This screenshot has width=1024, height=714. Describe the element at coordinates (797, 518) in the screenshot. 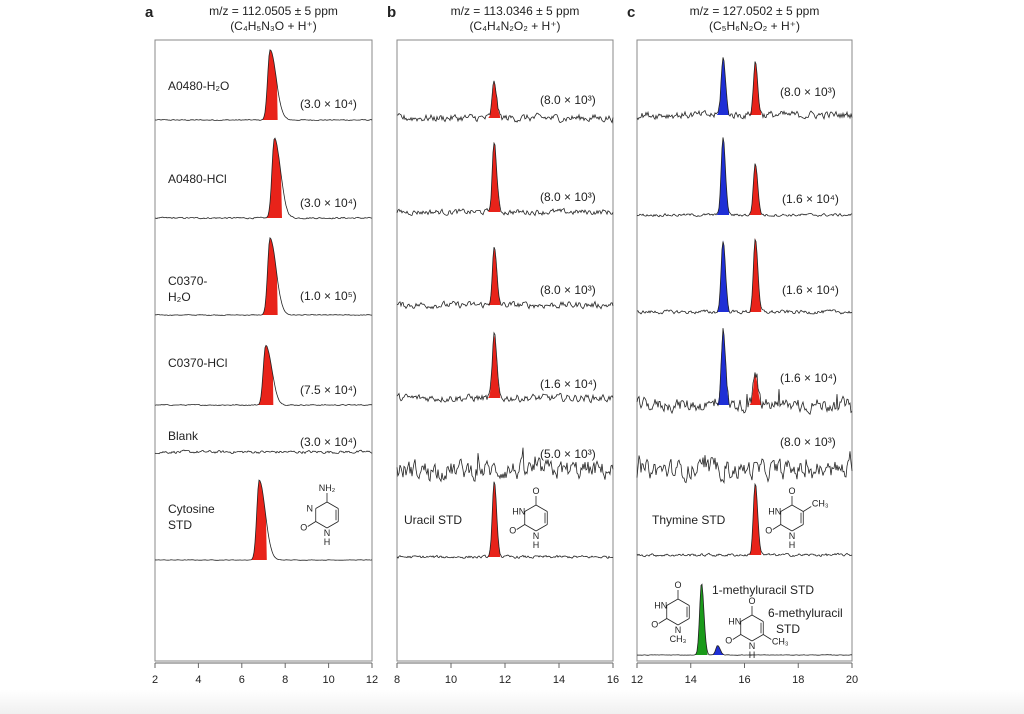

I see `structure-thymine: O HN O NH CH₃` at that location.